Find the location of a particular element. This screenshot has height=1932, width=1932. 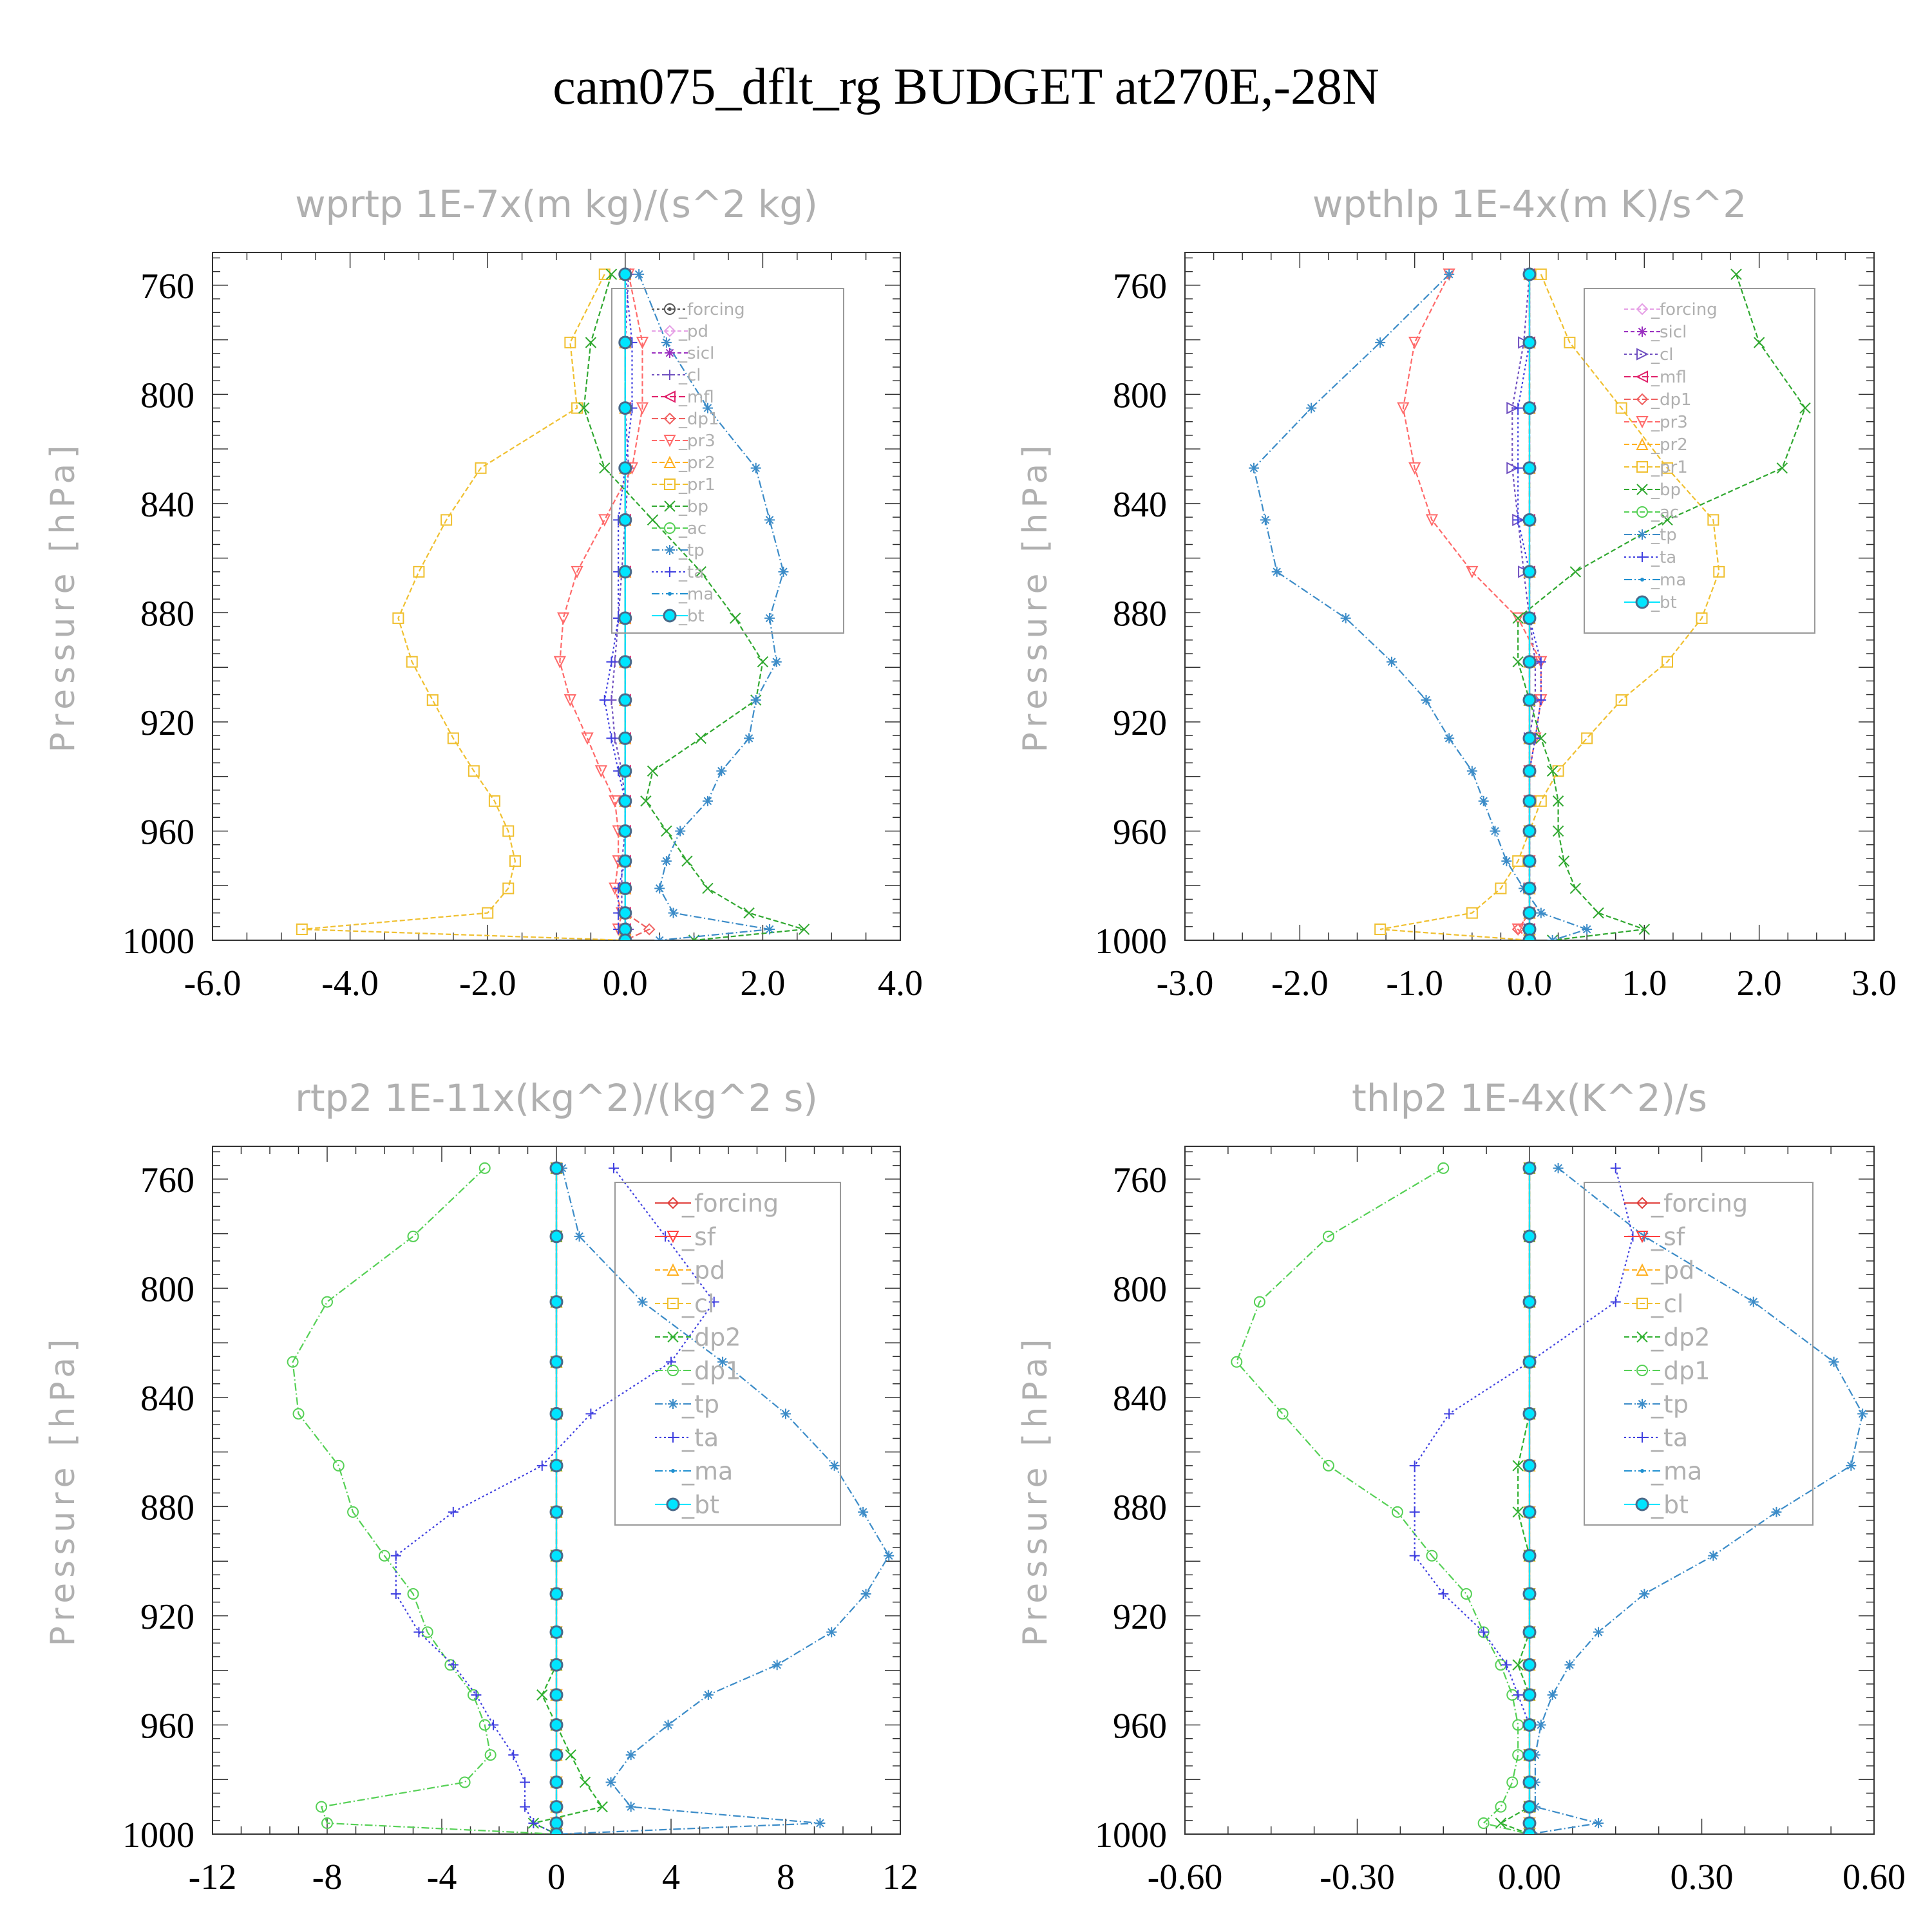

legend-label: _ta is located at coordinates (691, 572).